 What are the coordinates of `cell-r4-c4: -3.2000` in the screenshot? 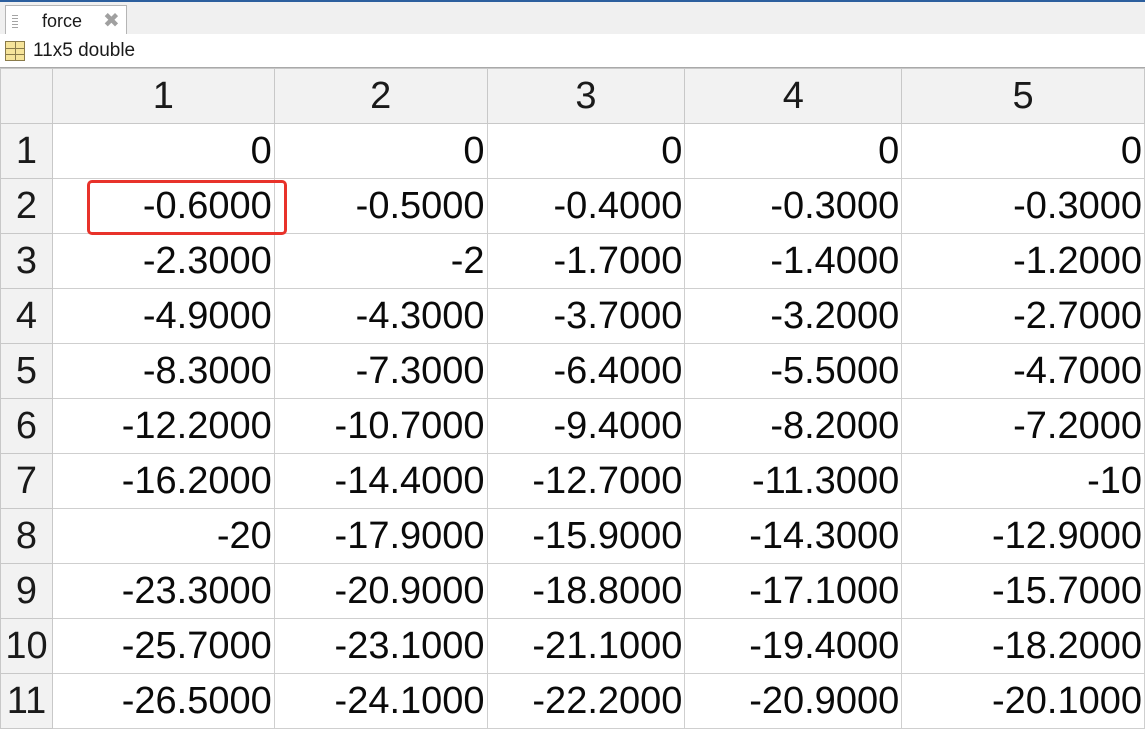 It's located at (793, 316).